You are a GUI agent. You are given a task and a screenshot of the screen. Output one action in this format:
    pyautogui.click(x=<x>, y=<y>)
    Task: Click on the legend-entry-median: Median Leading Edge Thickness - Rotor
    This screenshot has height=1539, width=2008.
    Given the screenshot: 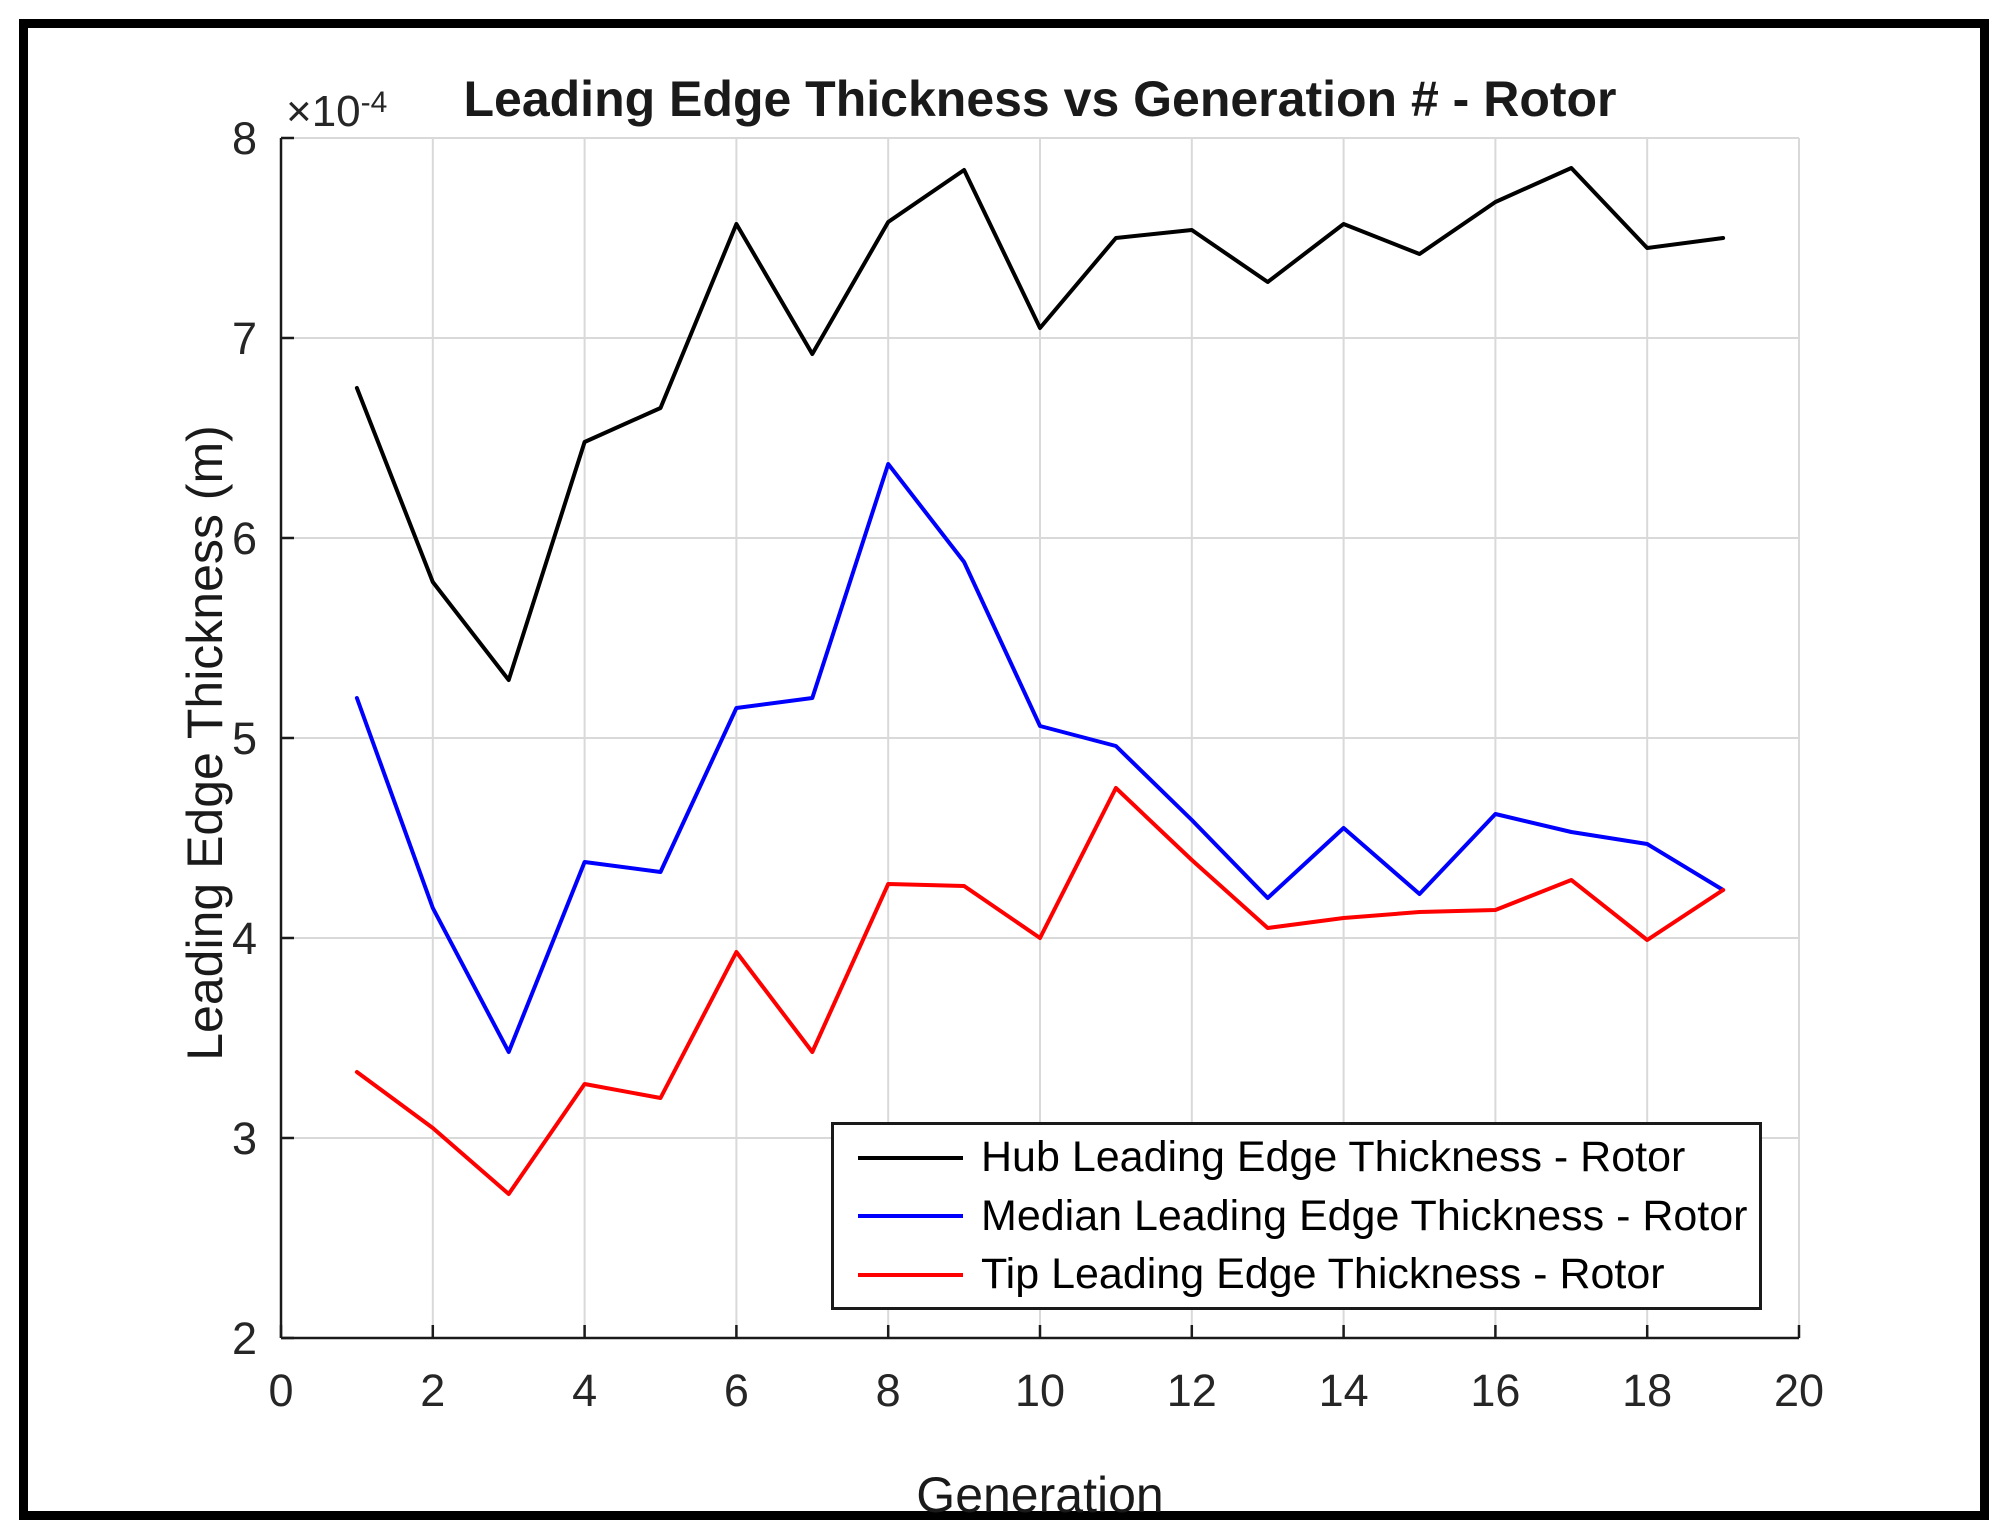 What is the action you would take?
    pyautogui.click(x=1308, y=1216)
    